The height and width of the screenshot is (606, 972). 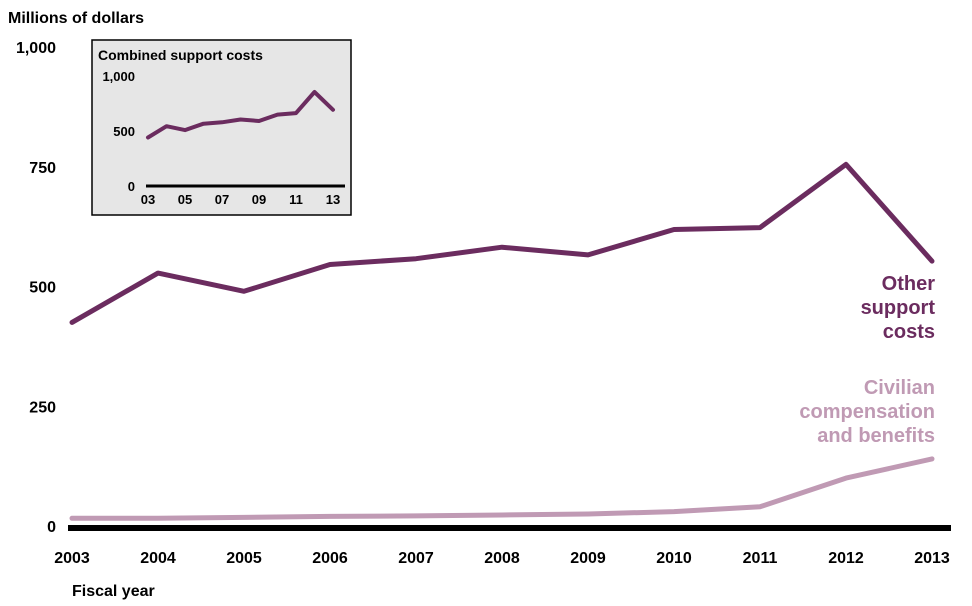 What do you see at coordinates (932, 558) in the screenshot?
I see `x-tick-label: 2013` at bounding box center [932, 558].